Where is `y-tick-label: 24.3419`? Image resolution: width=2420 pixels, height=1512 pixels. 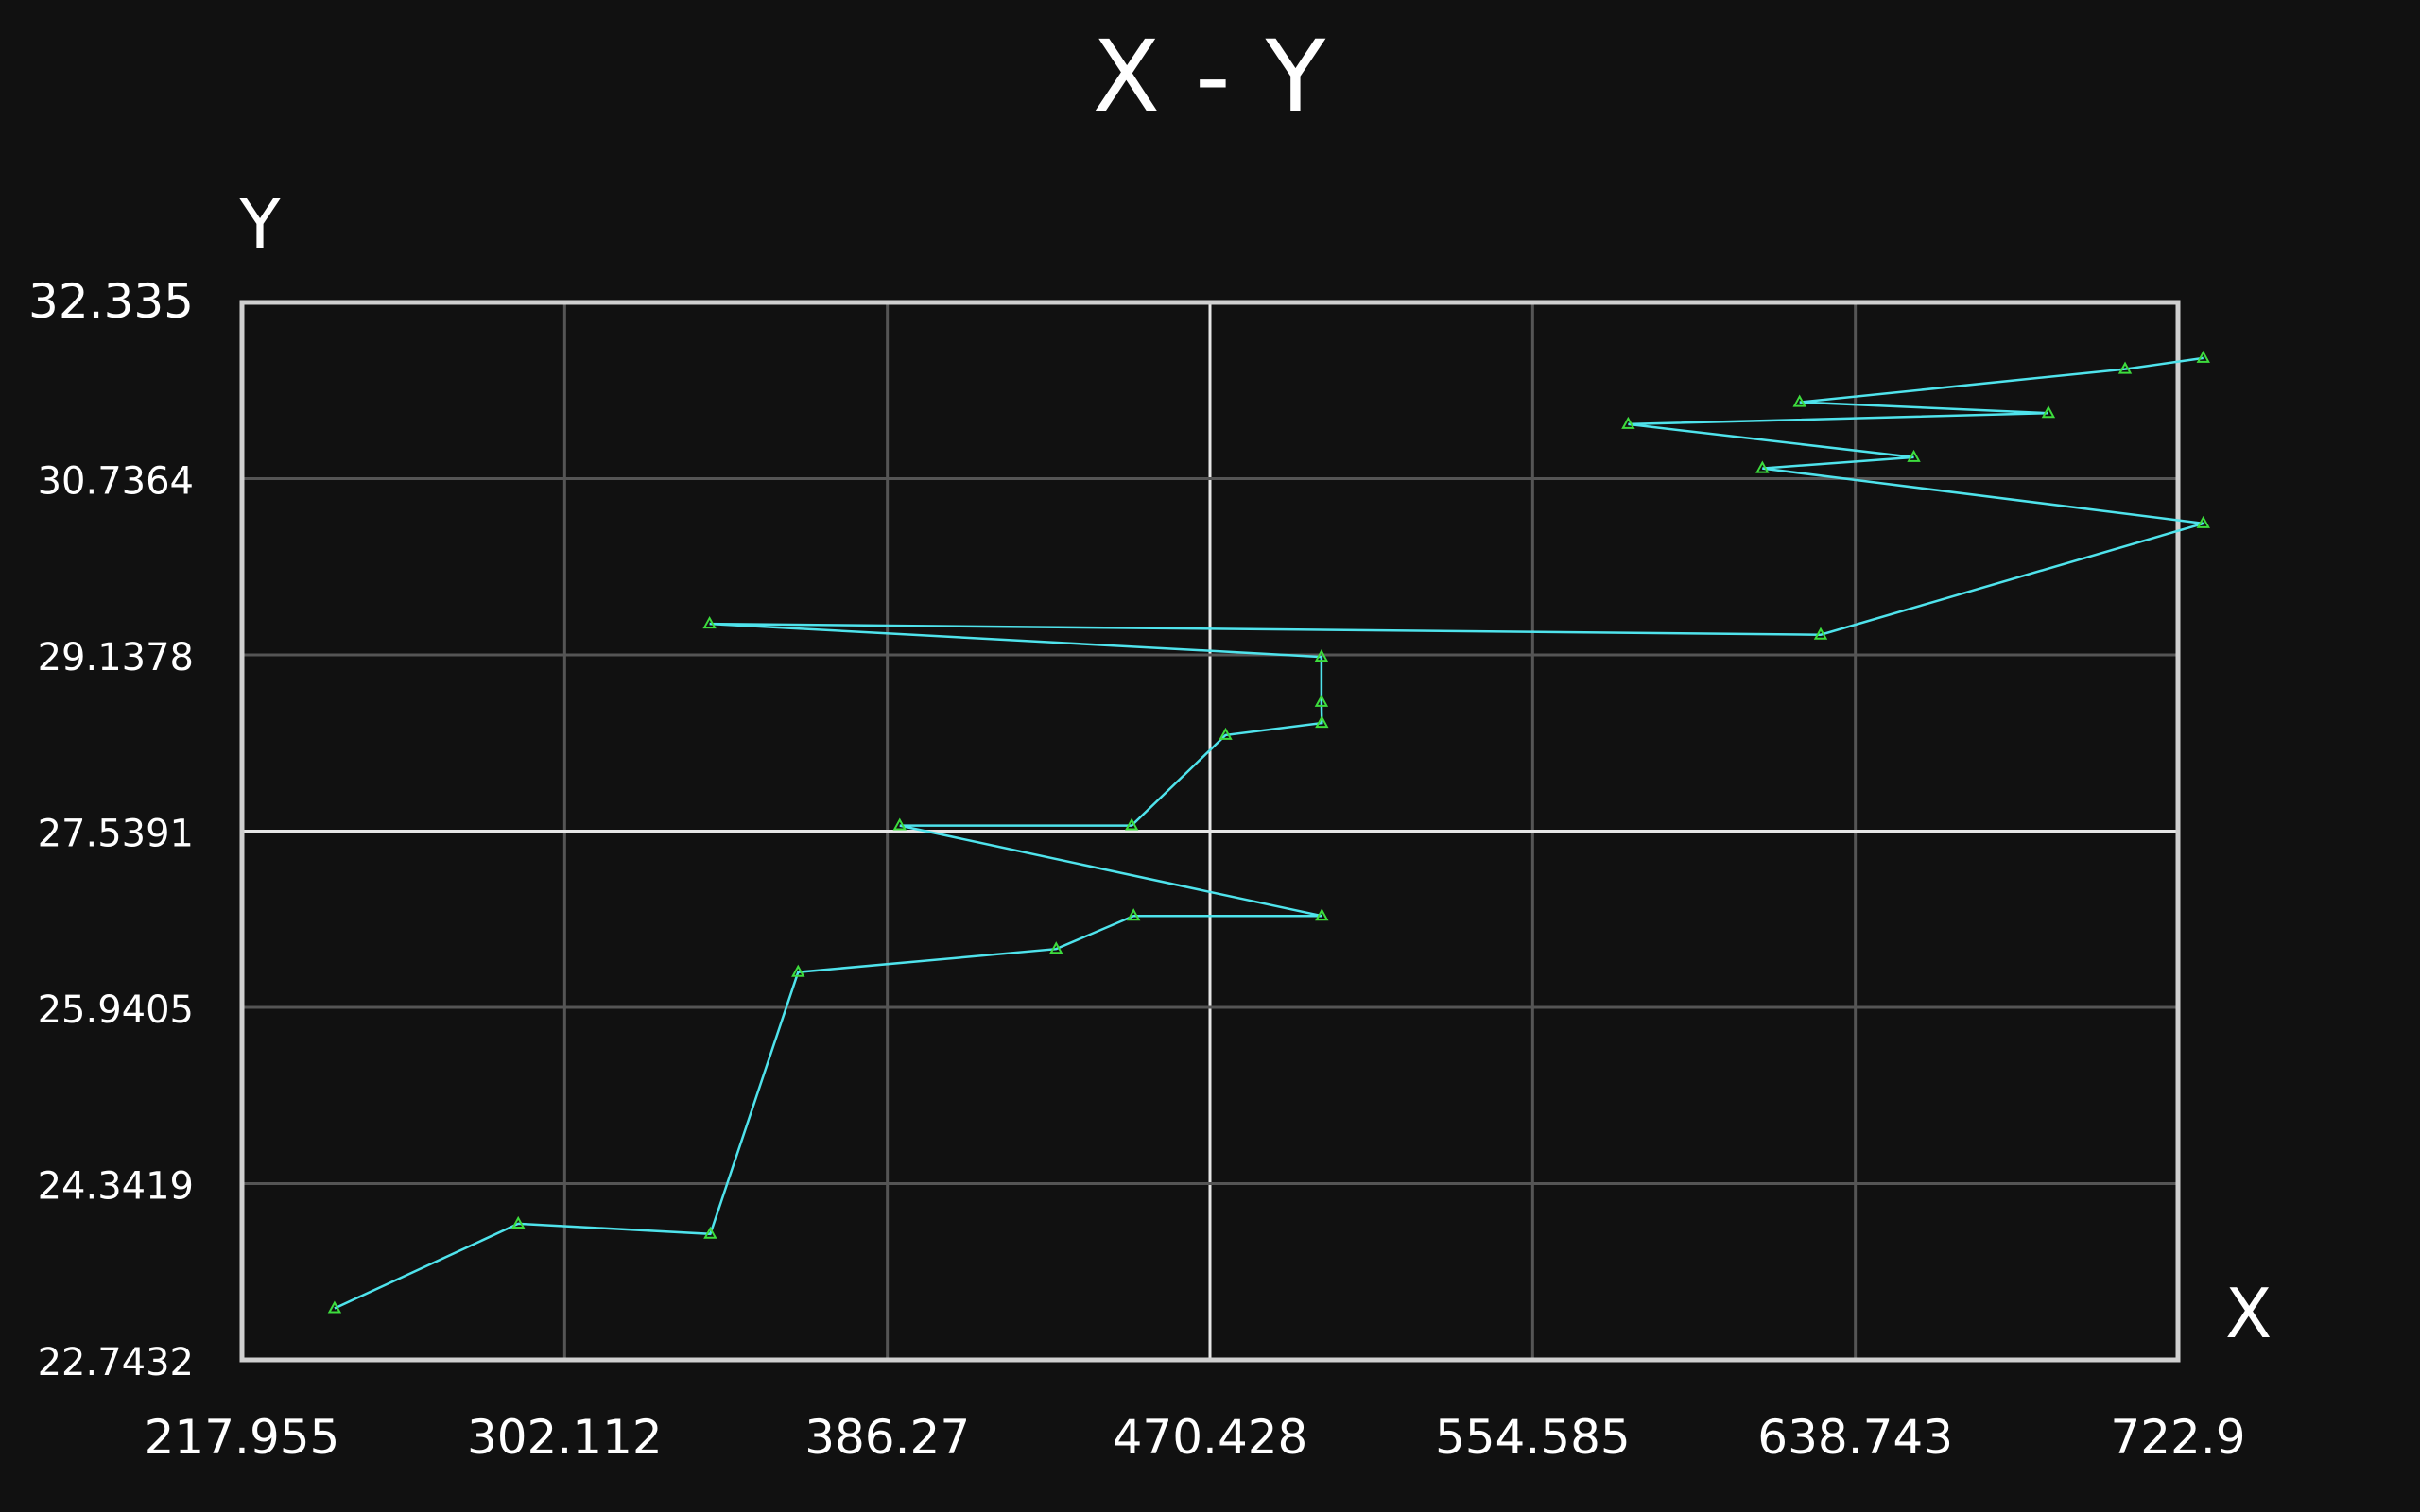 y-tick-label: 24.3419 is located at coordinates (116, 1187).